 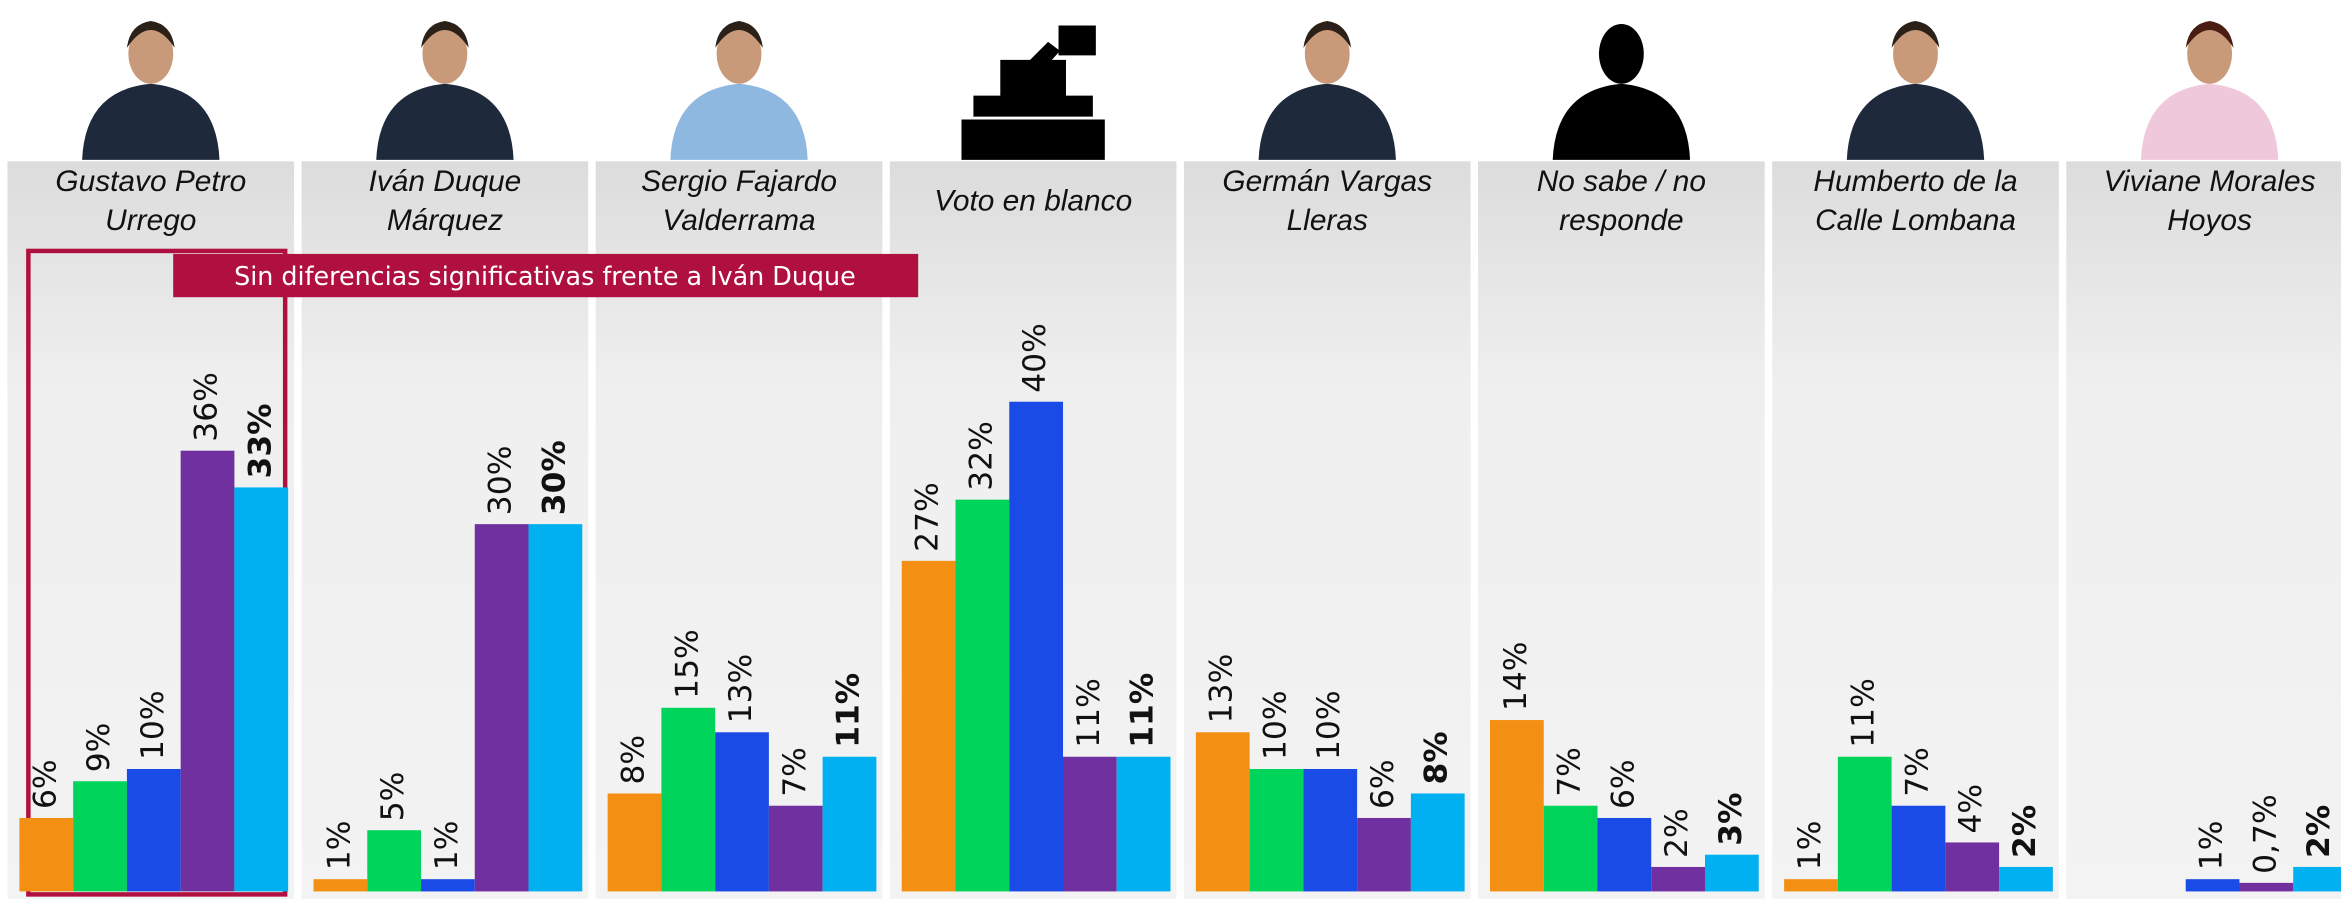 I want to click on category-label: Humberto de la Calle Lombana, so click(x=1915, y=201).